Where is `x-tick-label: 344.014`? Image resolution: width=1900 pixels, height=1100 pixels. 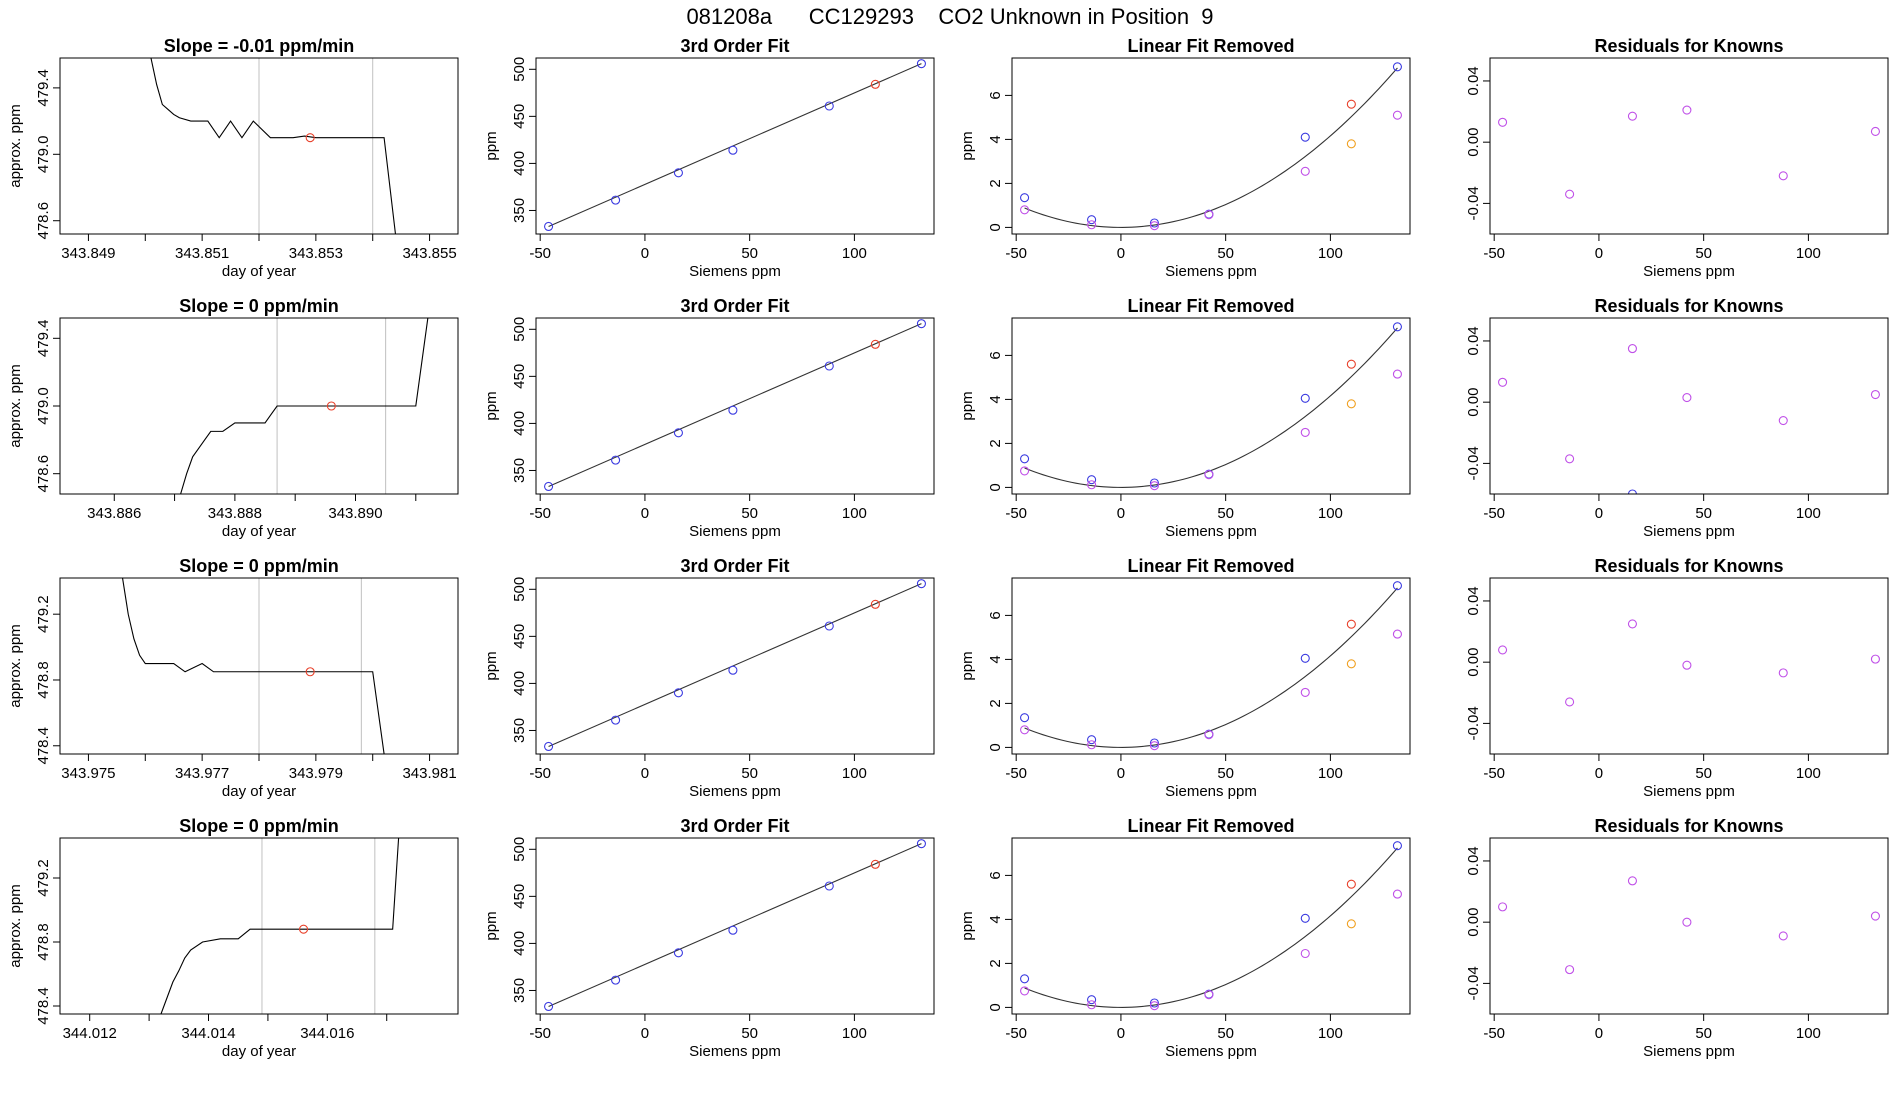
x-tick-label: 344.014 is located at coordinates (208, 1033).